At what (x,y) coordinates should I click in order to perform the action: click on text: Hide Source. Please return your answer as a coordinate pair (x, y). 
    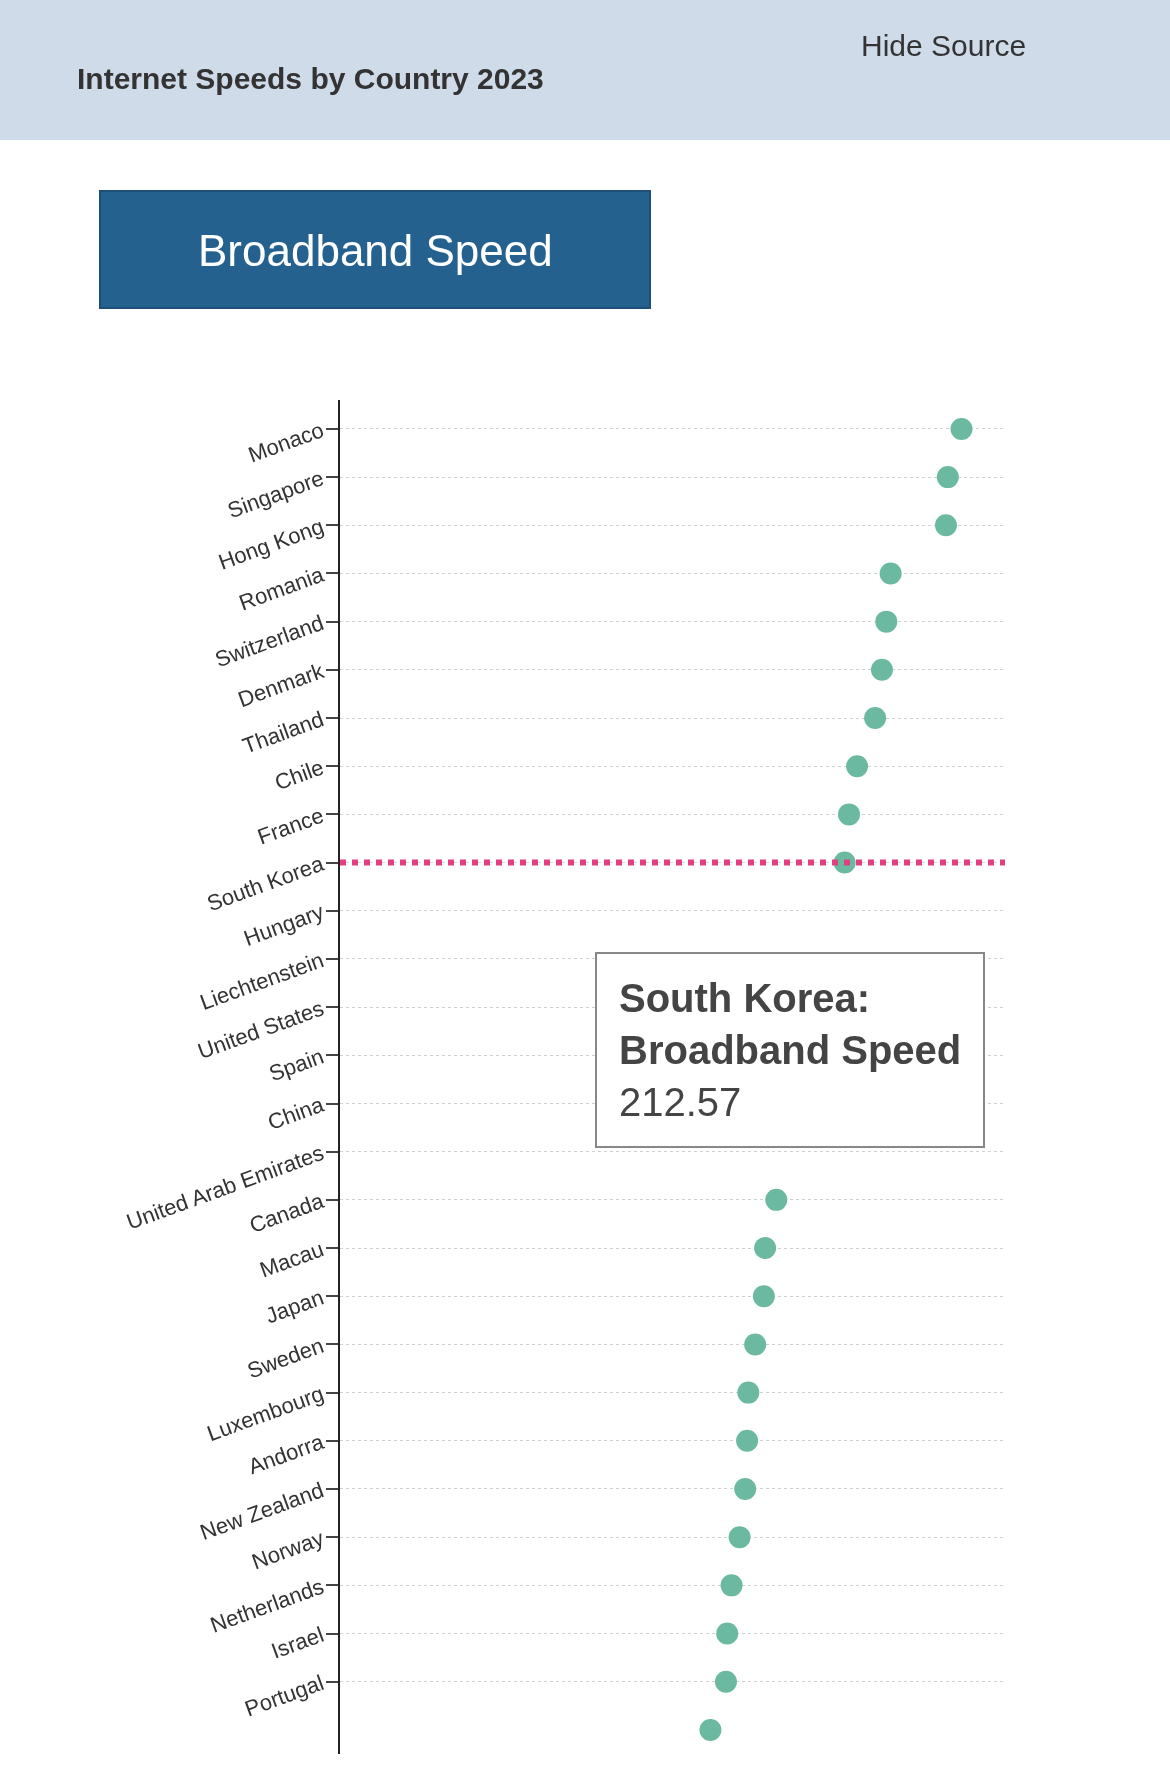
    Looking at the image, I should click on (944, 45).